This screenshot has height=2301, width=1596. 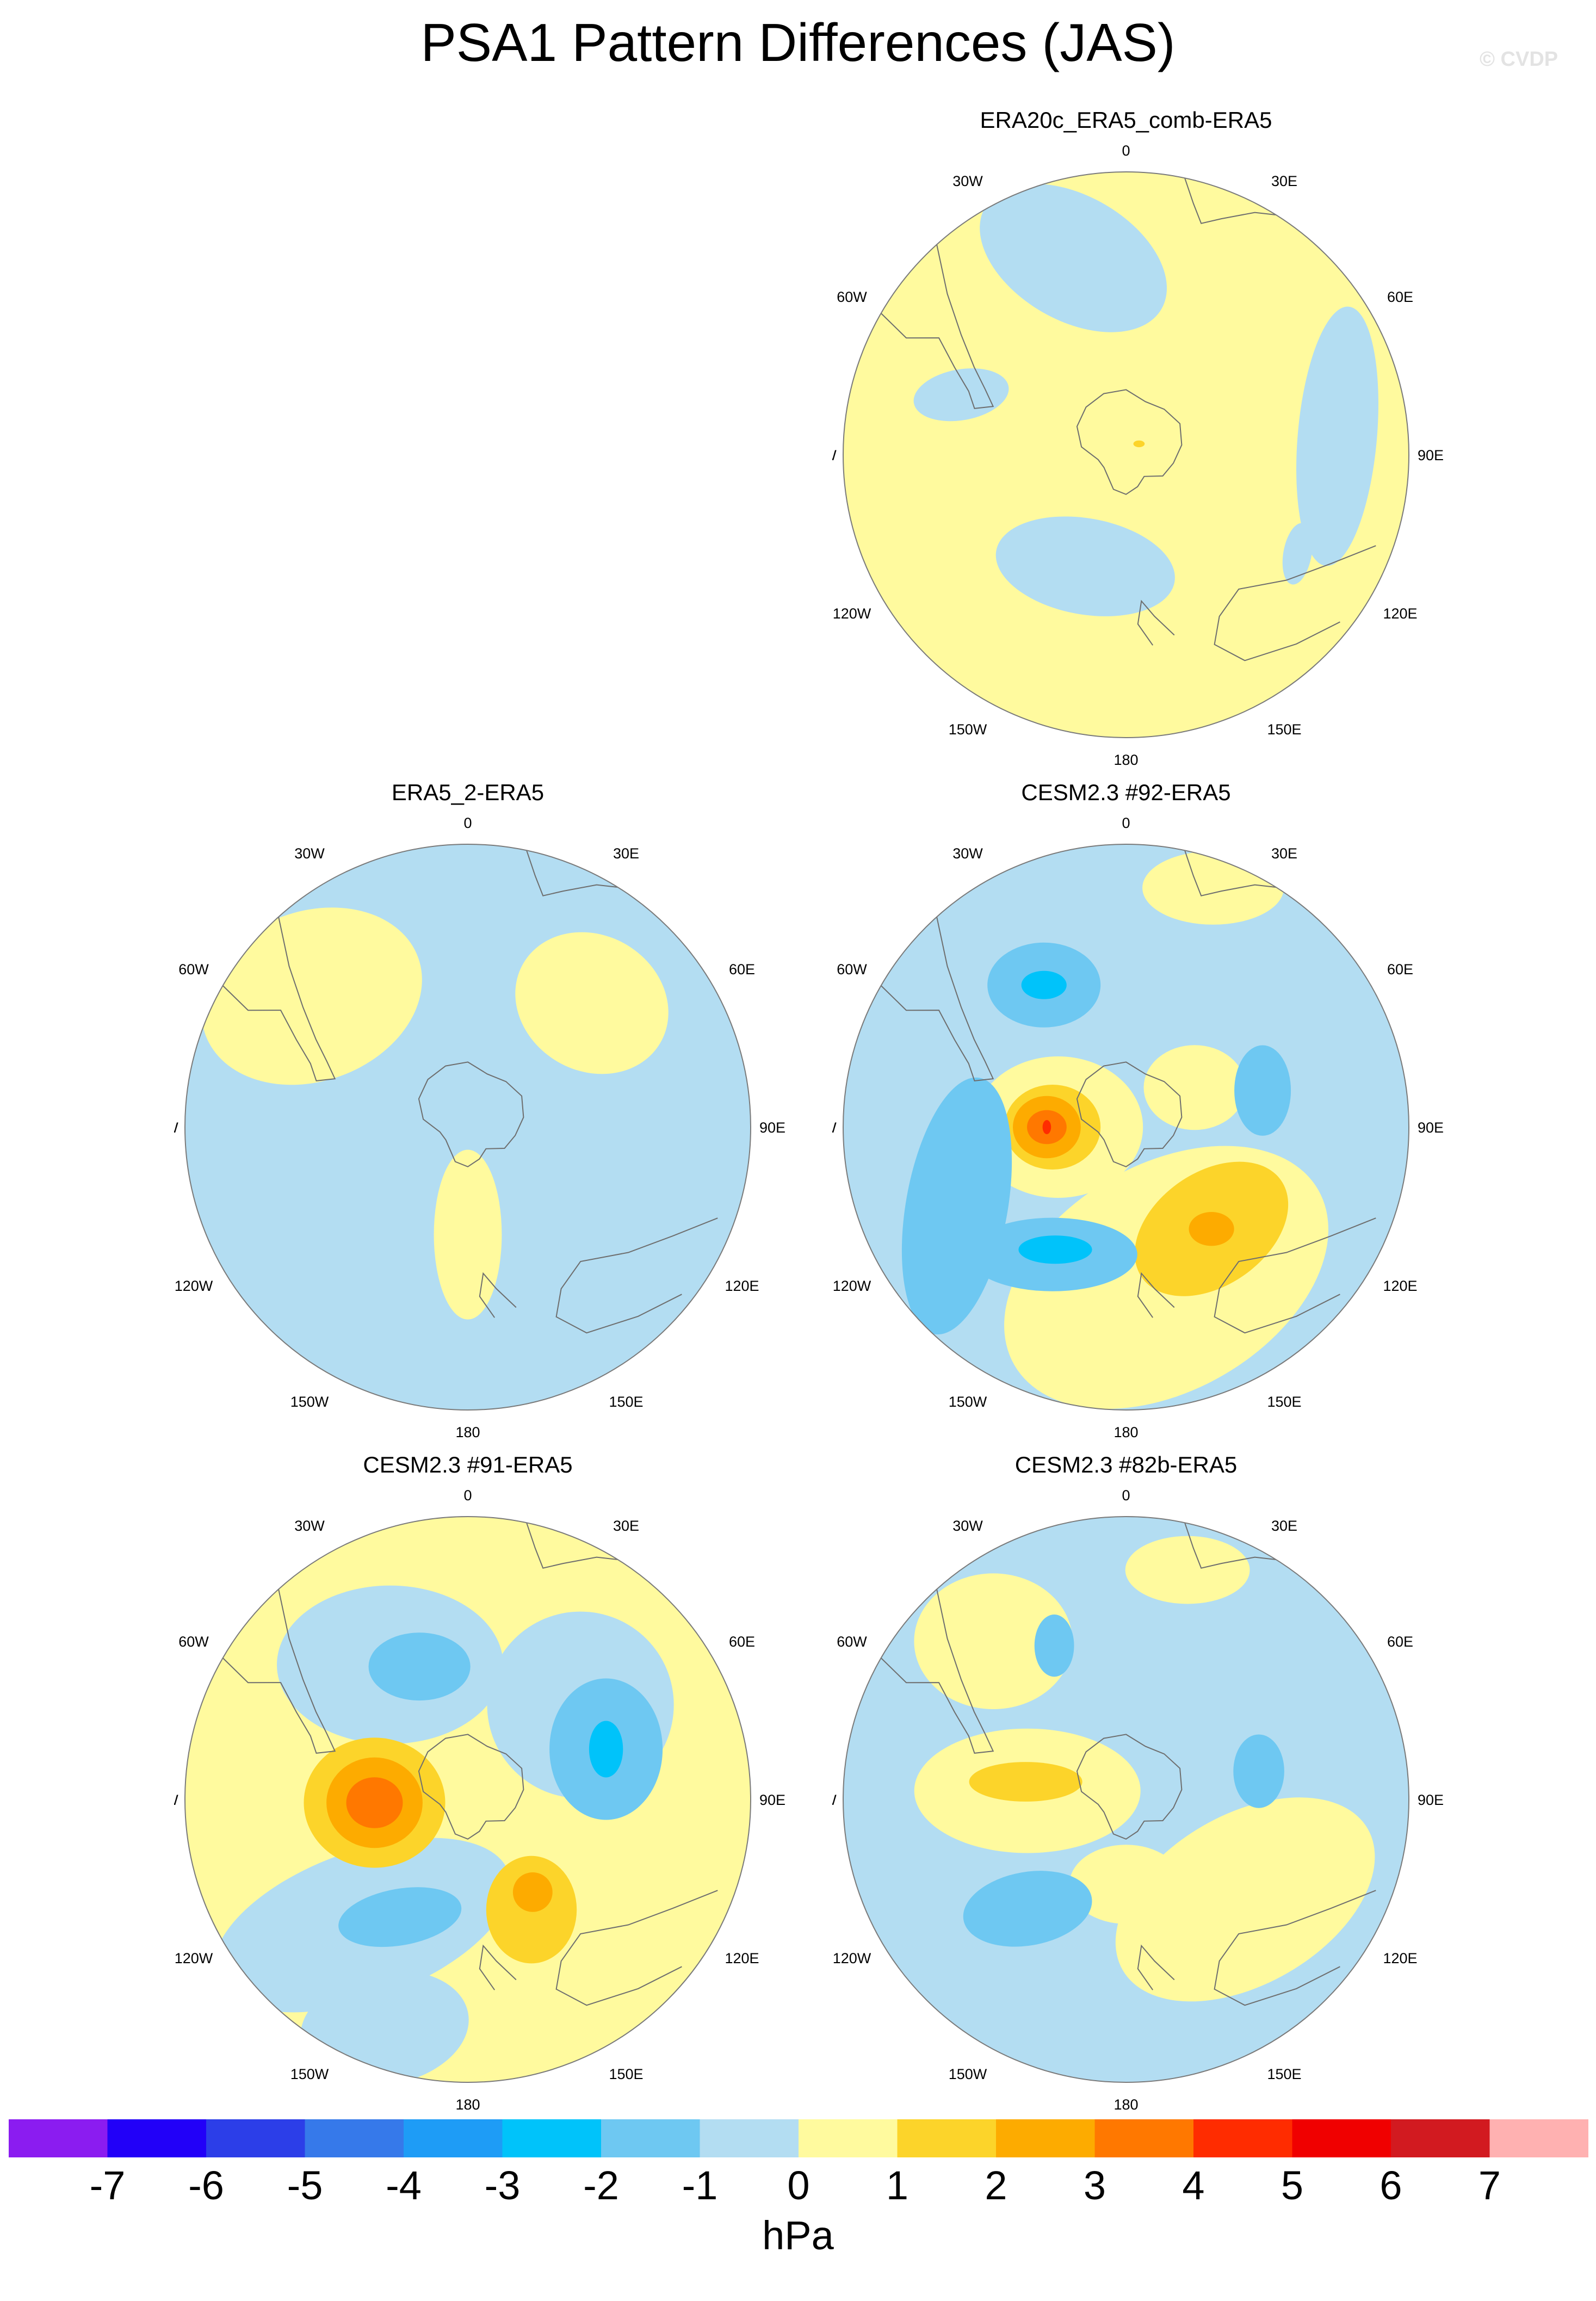 I want to click on colorbar-tick: -5, so click(x=305, y=2185).